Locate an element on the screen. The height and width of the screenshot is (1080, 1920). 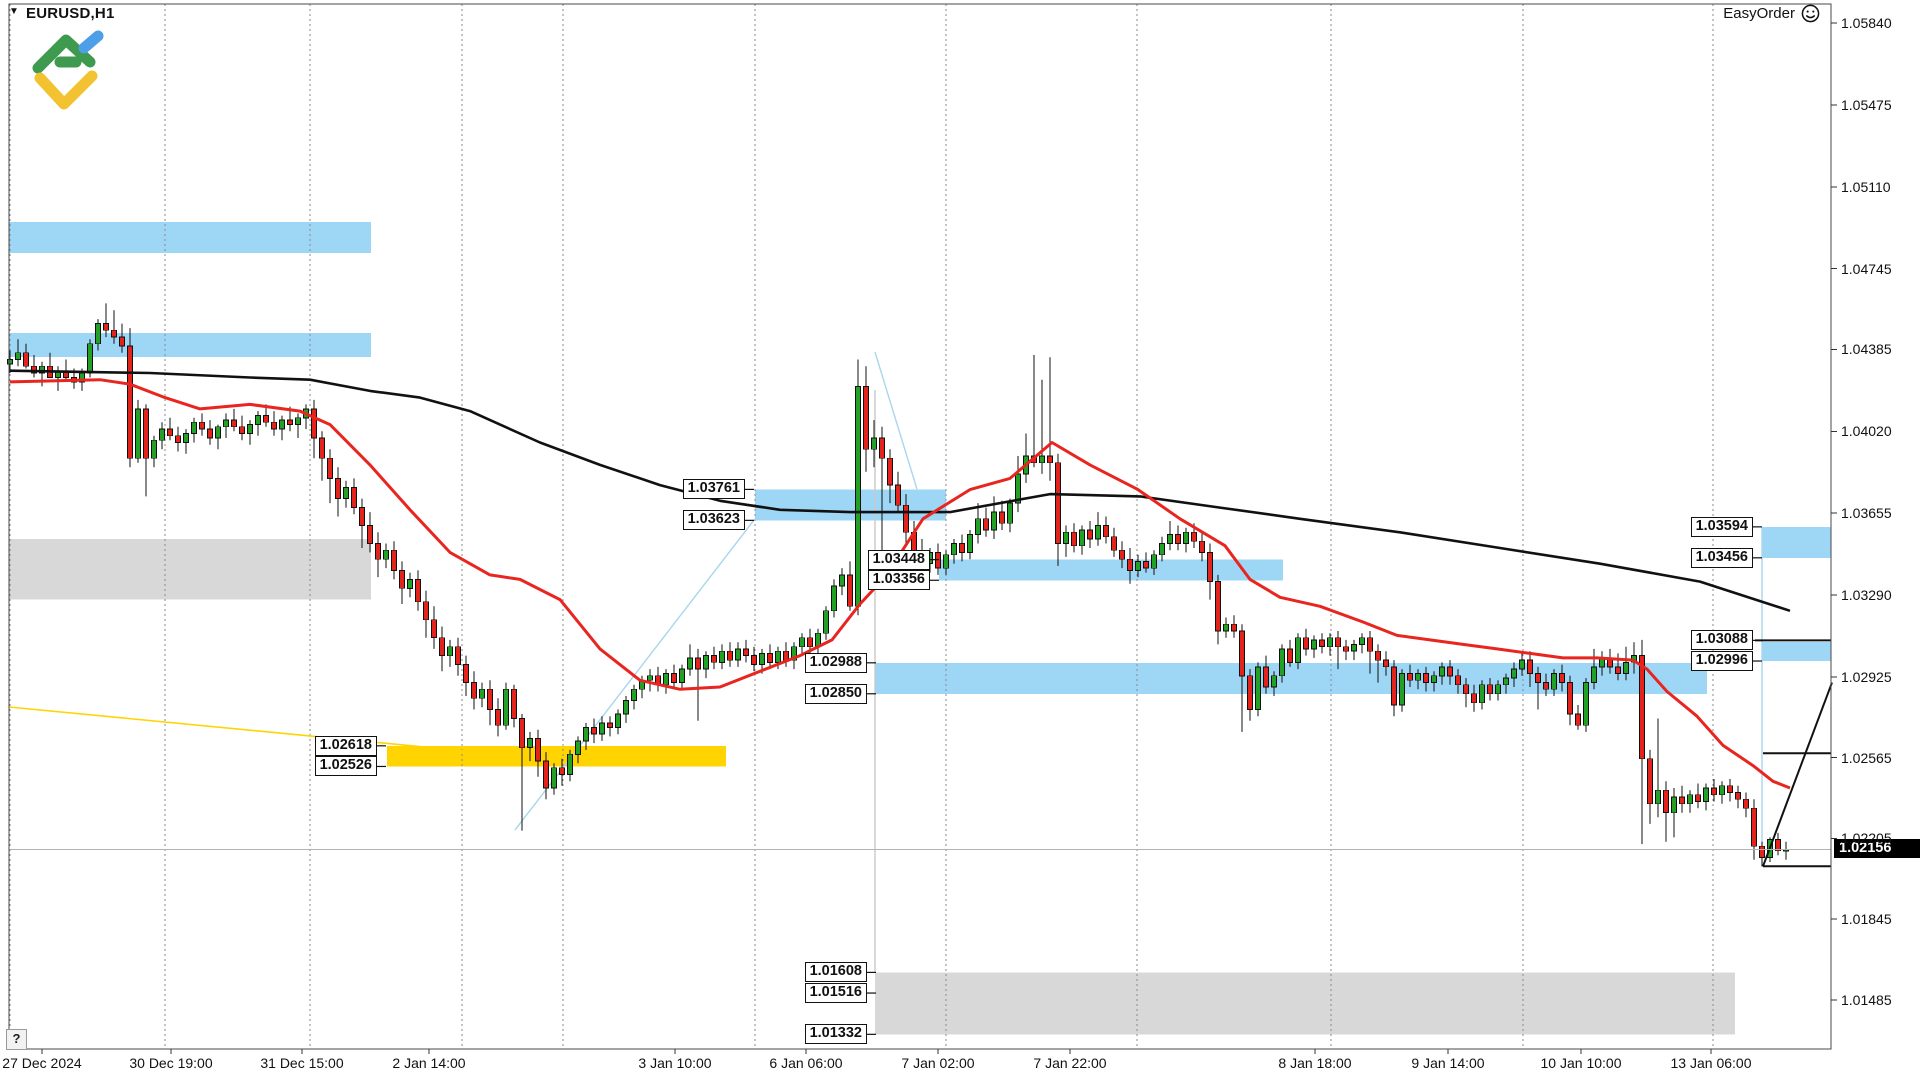
price-level-label: 1.03448 is located at coordinates (898, 559).